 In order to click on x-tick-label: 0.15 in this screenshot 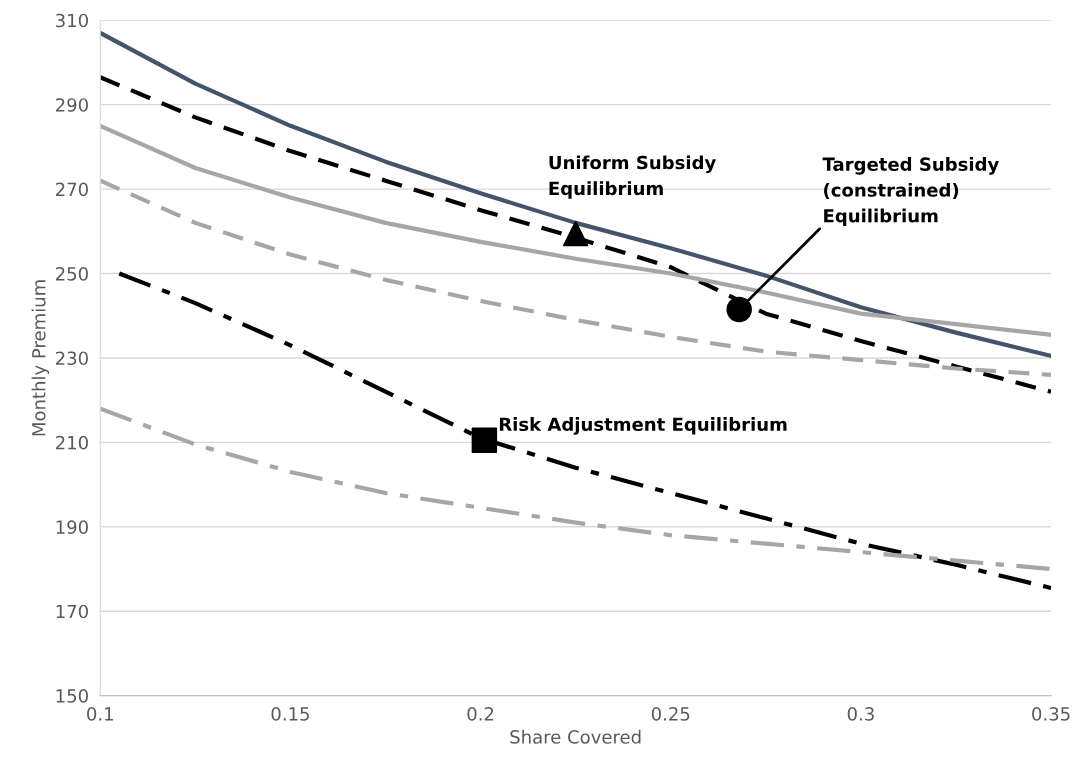, I will do `click(290, 714)`.